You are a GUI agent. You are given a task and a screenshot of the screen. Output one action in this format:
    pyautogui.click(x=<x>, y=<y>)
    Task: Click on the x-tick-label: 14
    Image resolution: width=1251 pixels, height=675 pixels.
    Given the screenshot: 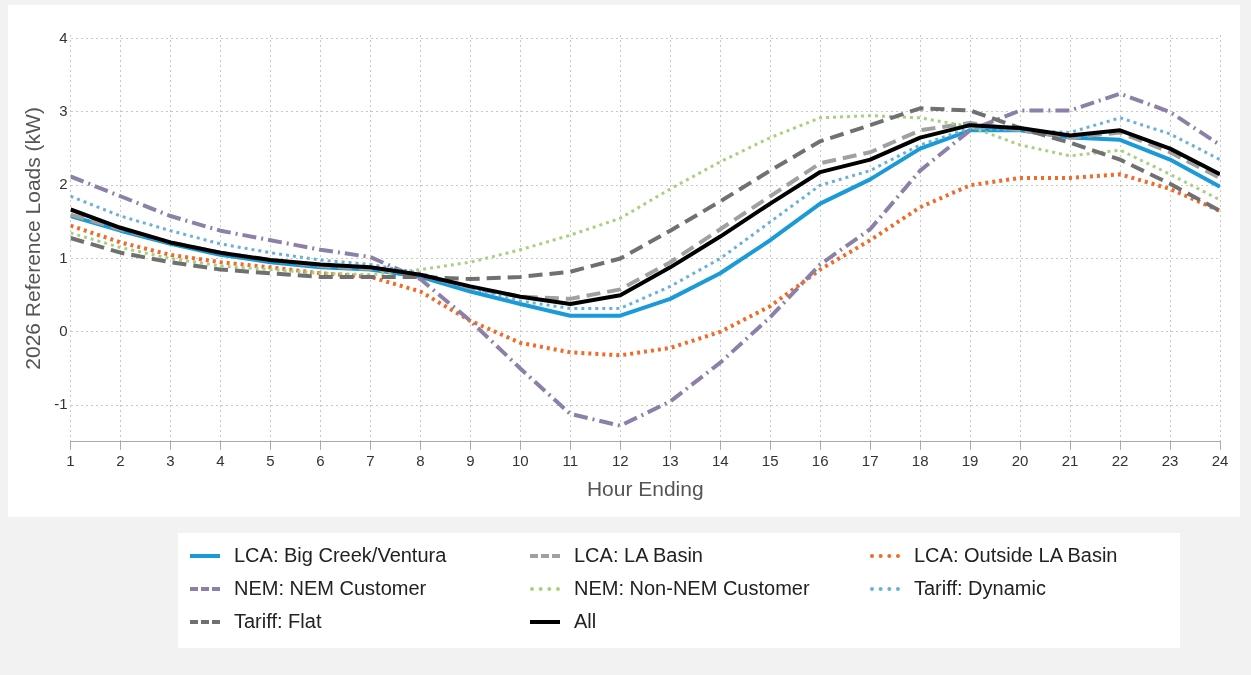 What is the action you would take?
    pyautogui.click(x=720, y=460)
    